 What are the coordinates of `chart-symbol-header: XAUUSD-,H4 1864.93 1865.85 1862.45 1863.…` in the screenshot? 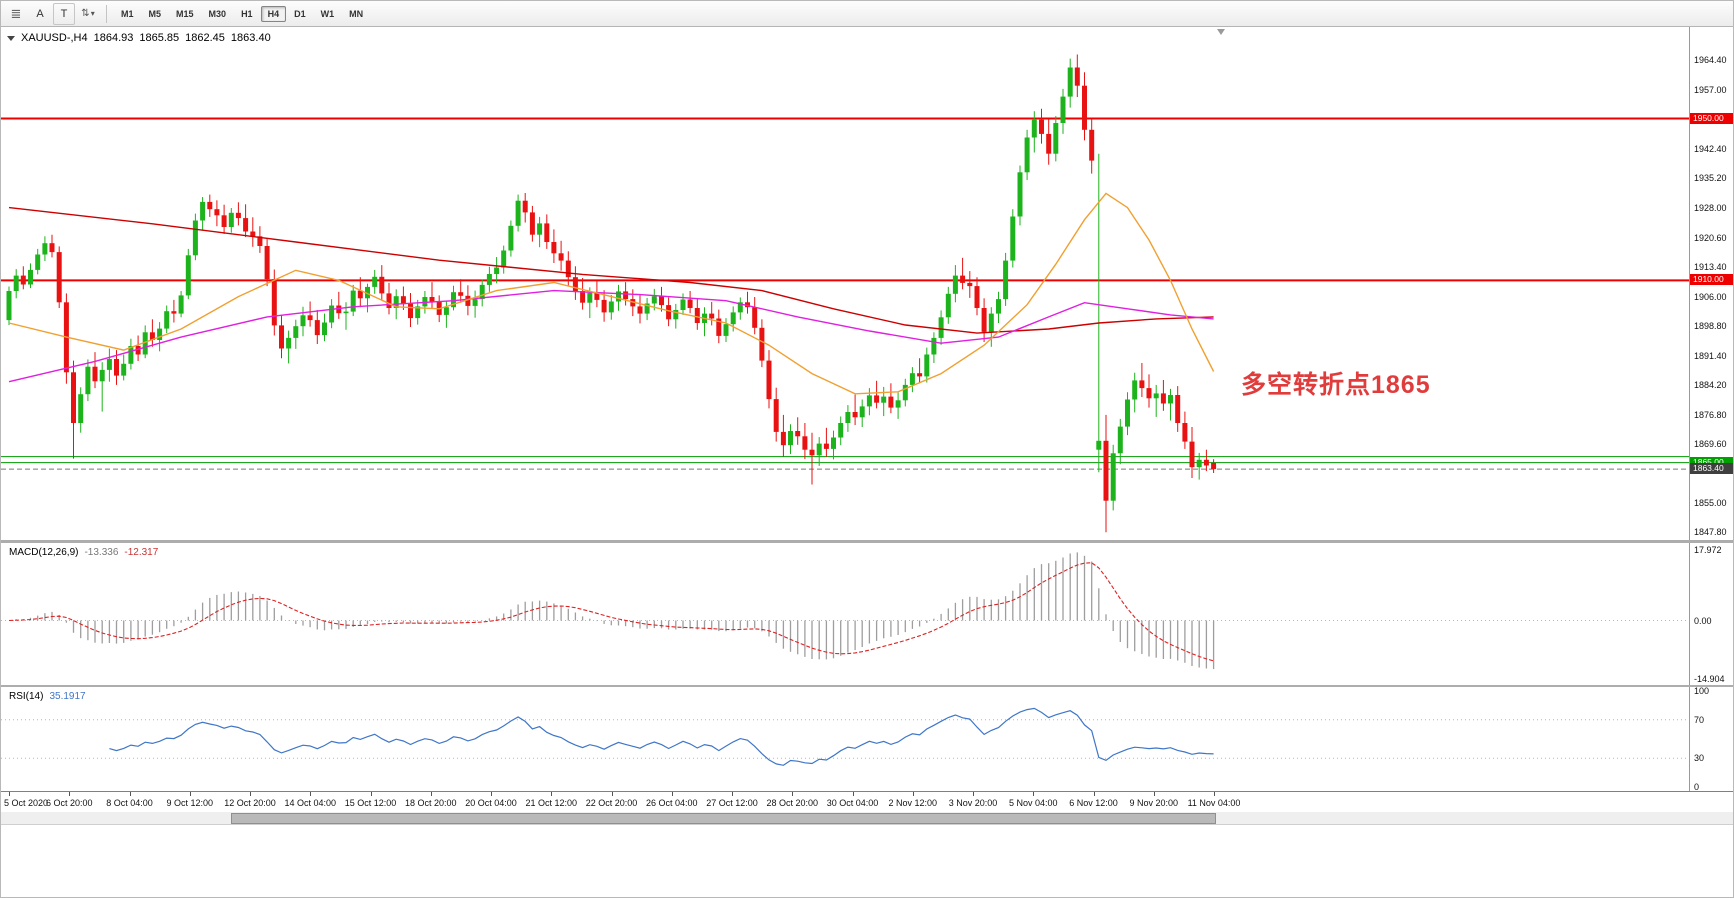 It's located at (139, 38).